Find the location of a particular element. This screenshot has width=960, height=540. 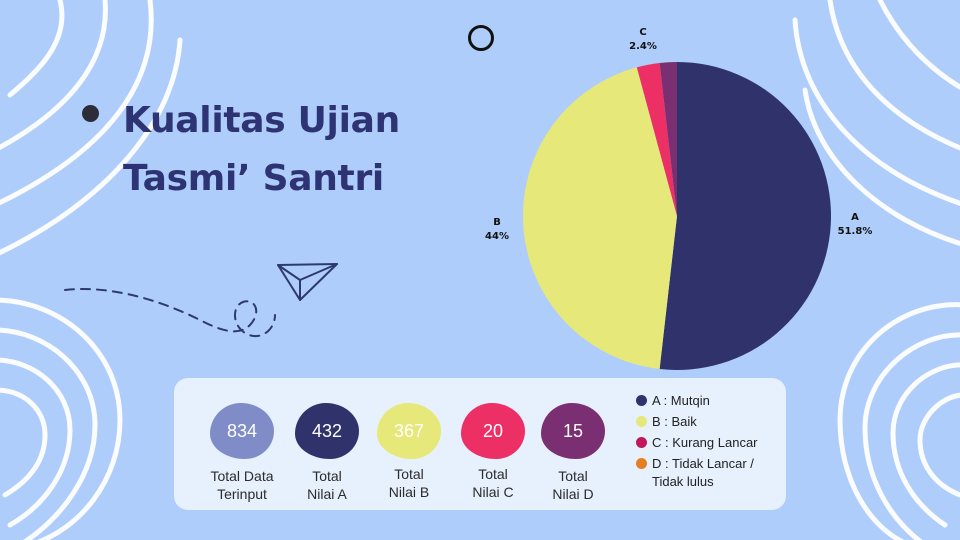

stat-nilai-c: 20 Total Nilai C is located at coordinates (493, 452).